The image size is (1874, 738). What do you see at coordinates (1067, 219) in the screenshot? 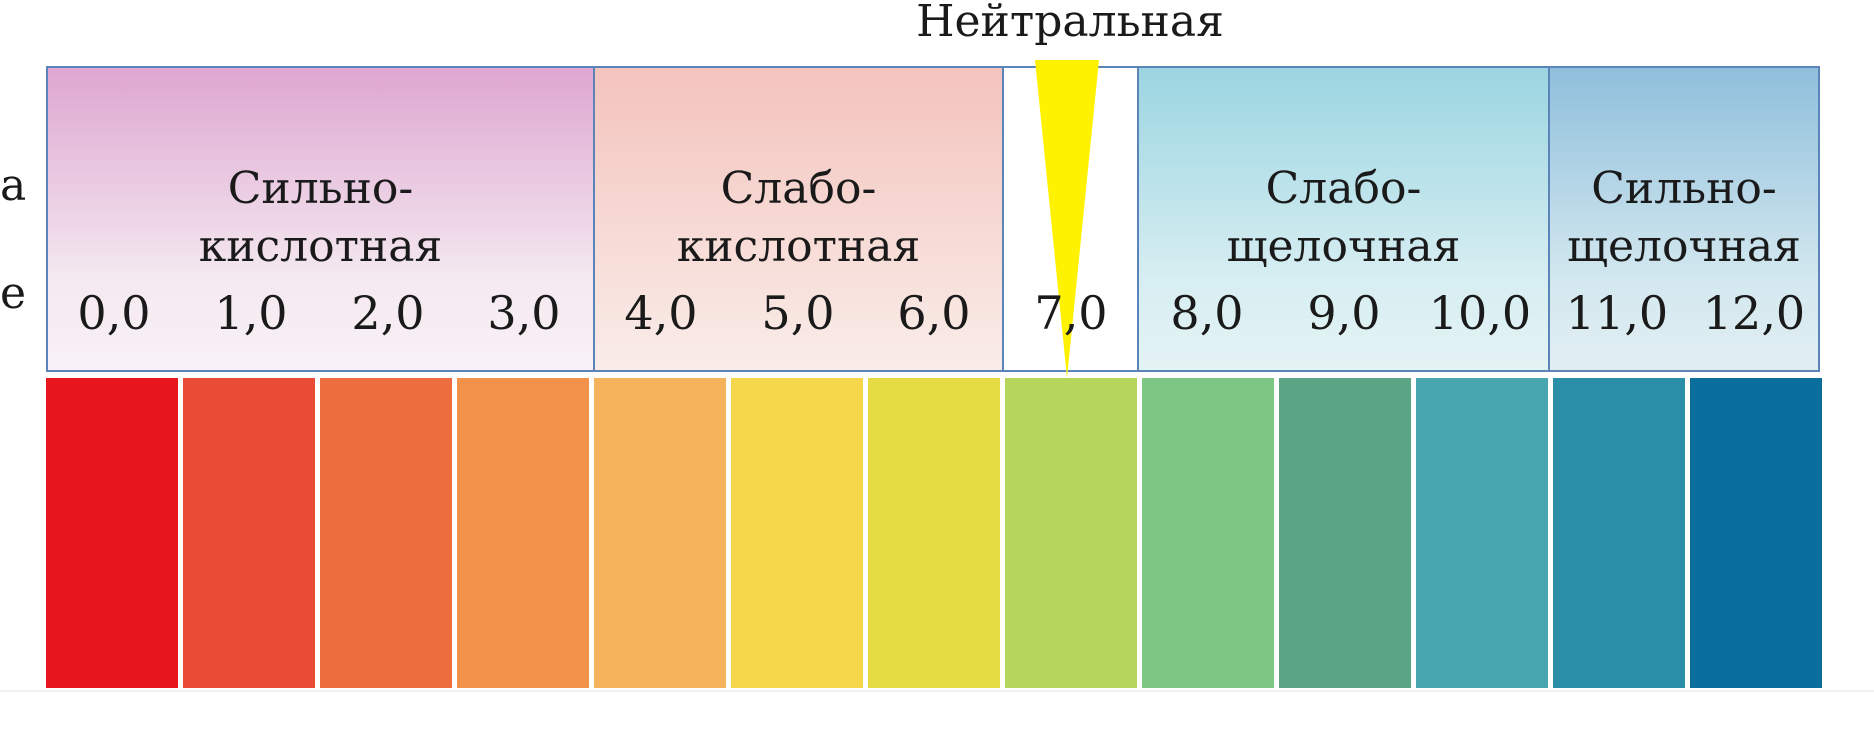
I see `neutral-pointer-icon` at bounding box center [1067, 219].